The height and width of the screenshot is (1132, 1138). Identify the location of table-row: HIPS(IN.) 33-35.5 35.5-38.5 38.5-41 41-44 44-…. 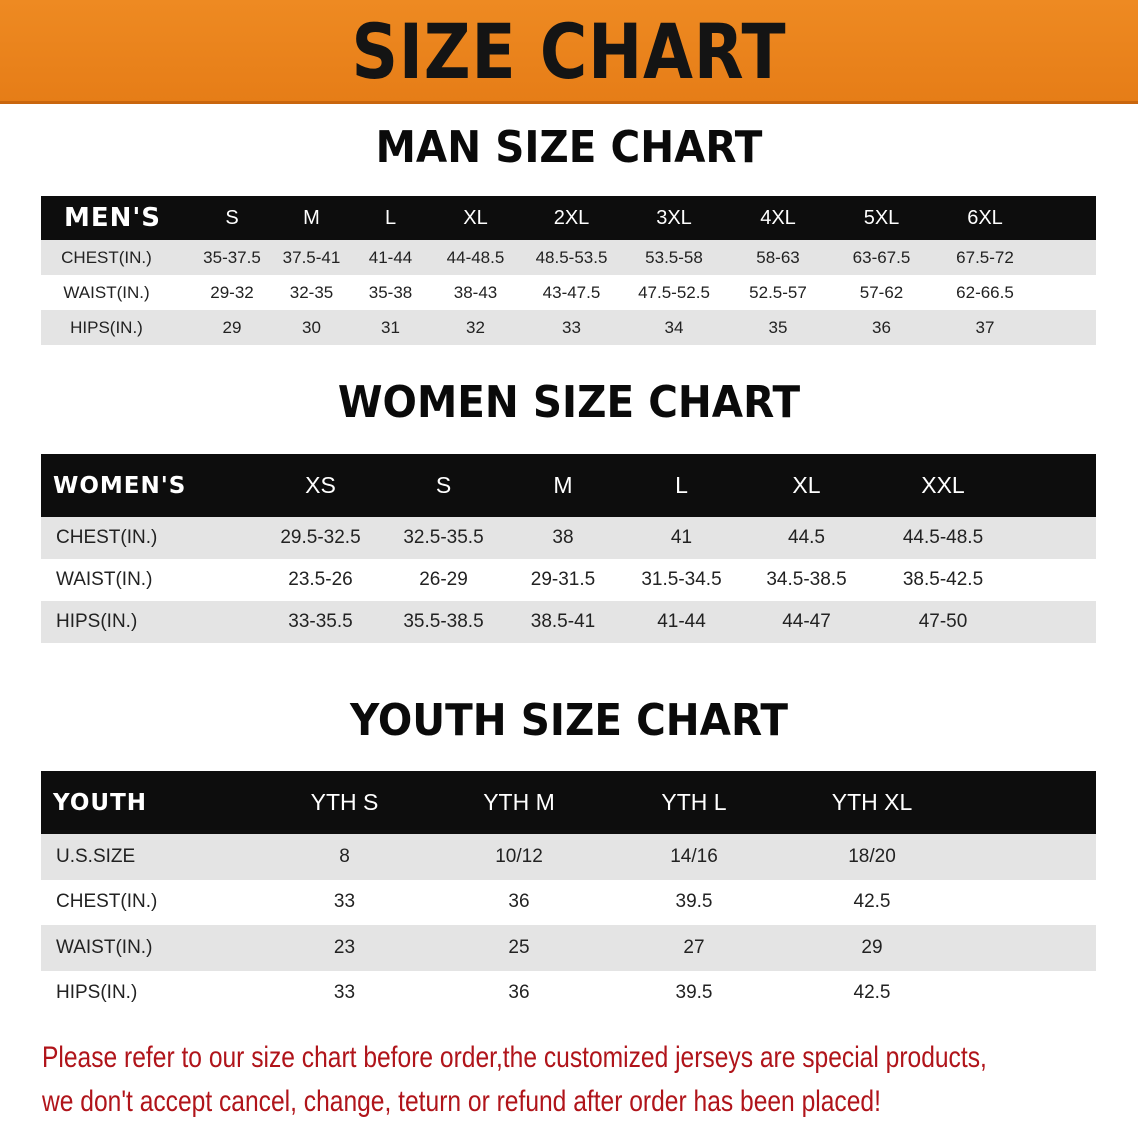
(568, 622).